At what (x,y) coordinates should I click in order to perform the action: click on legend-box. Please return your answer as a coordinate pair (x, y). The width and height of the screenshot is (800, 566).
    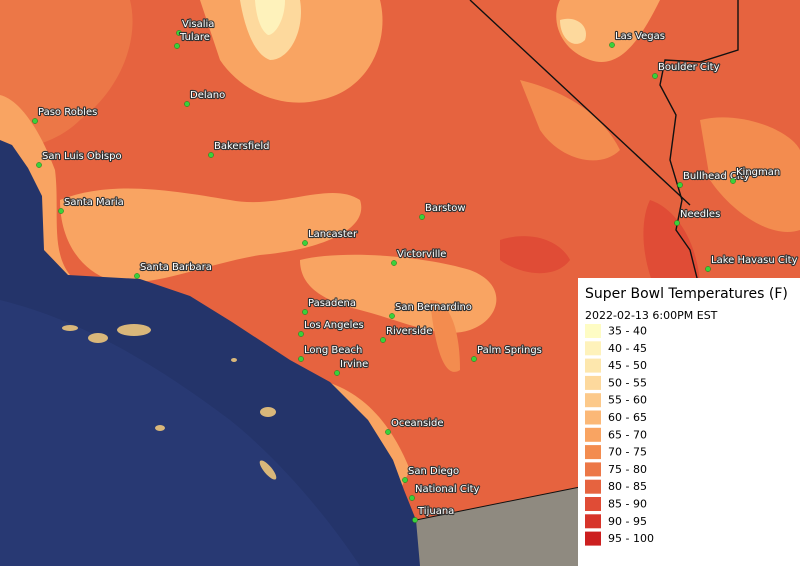
    Looking at the image, I should click on (689, 422).